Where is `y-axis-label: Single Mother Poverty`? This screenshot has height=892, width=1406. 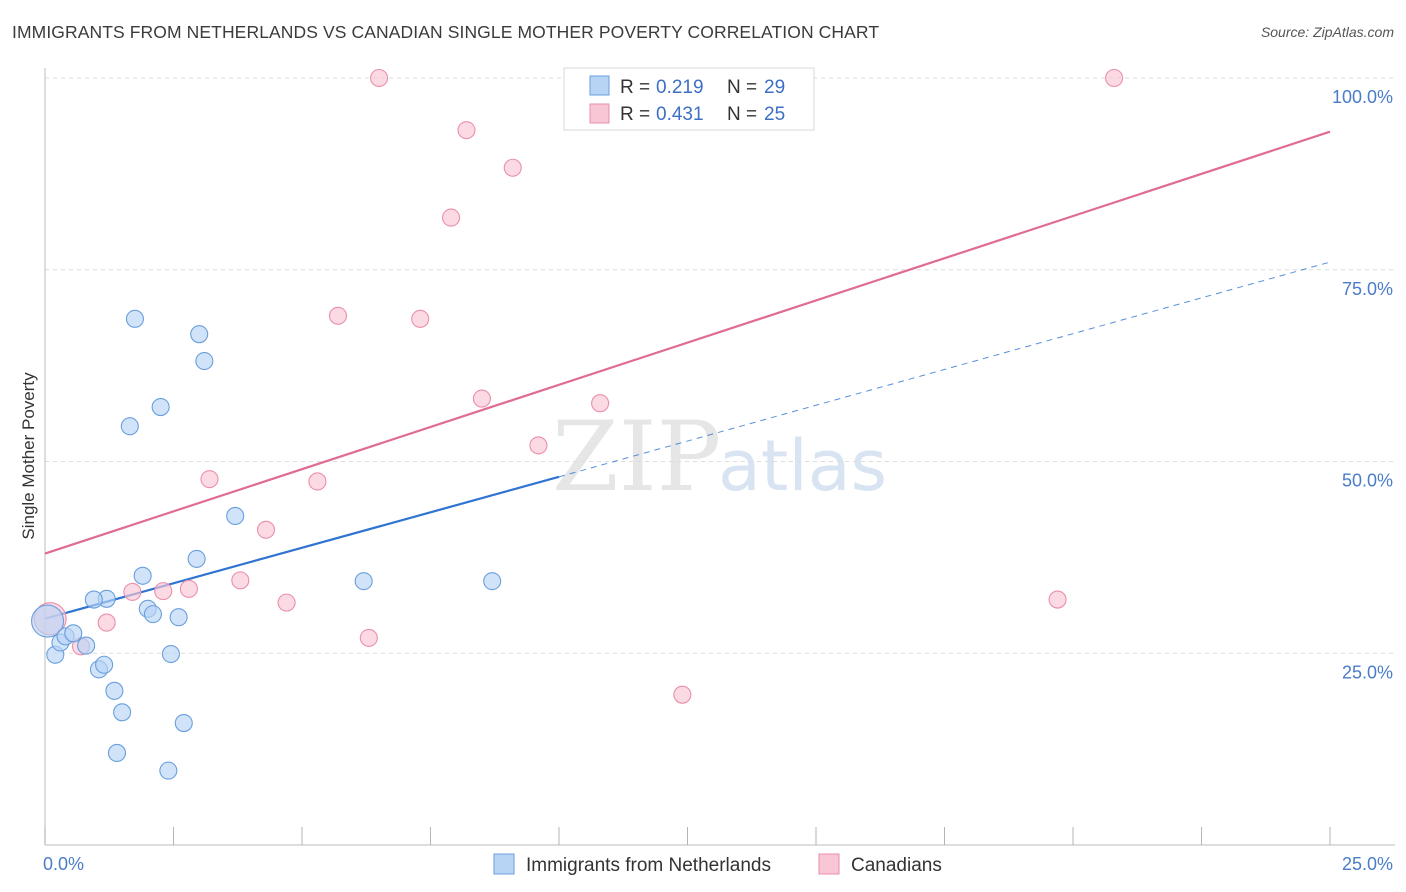 y-axis-label: Single Mother Poverty is located at coordinates (28, 456).